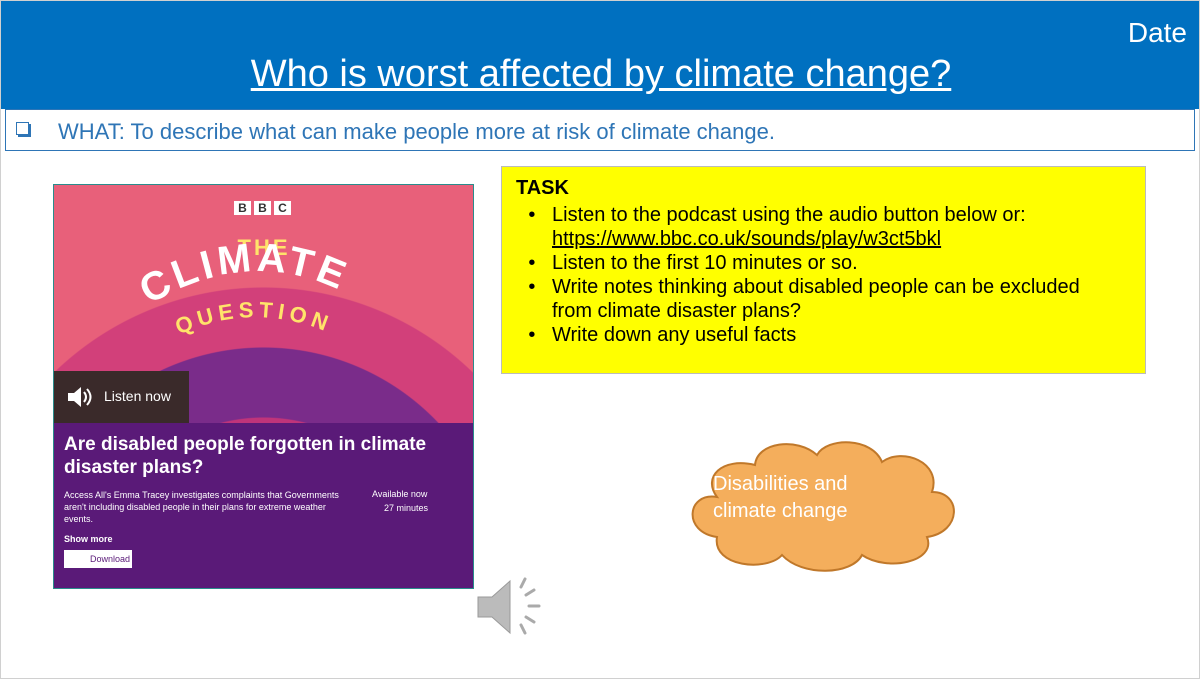 The width and height of the screenshot is (1200, 679). What do you see at coordinates (400, 494) in the screenshot?
I see `availability: Available now` at bounding box center [400, 494].